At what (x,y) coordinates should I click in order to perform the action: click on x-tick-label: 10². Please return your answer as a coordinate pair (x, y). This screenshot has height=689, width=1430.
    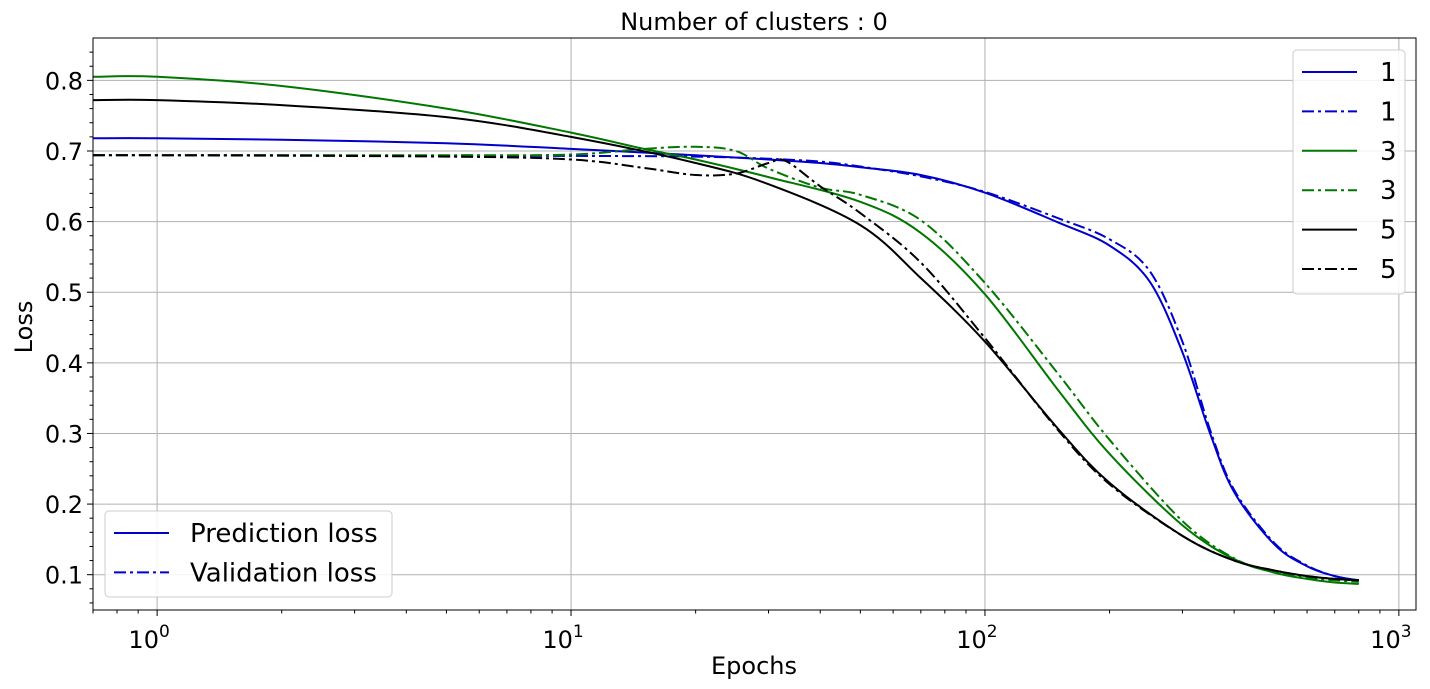
    Looking at the image, I should click on (976, 638).